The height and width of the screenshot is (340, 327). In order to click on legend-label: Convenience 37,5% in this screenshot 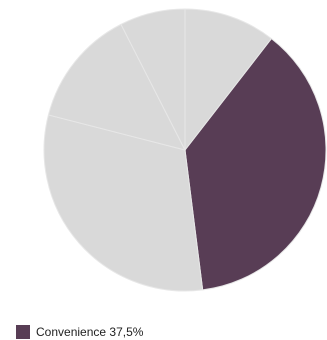, I will do `click(89, 332)`.